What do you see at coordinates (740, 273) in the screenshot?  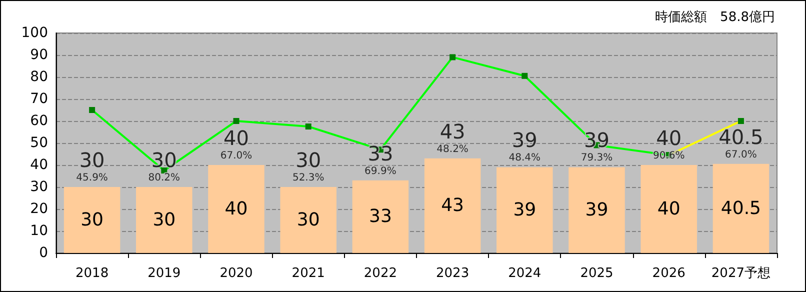 I see `x-tick-label: 2027予想` at bounding box center [740, 273].